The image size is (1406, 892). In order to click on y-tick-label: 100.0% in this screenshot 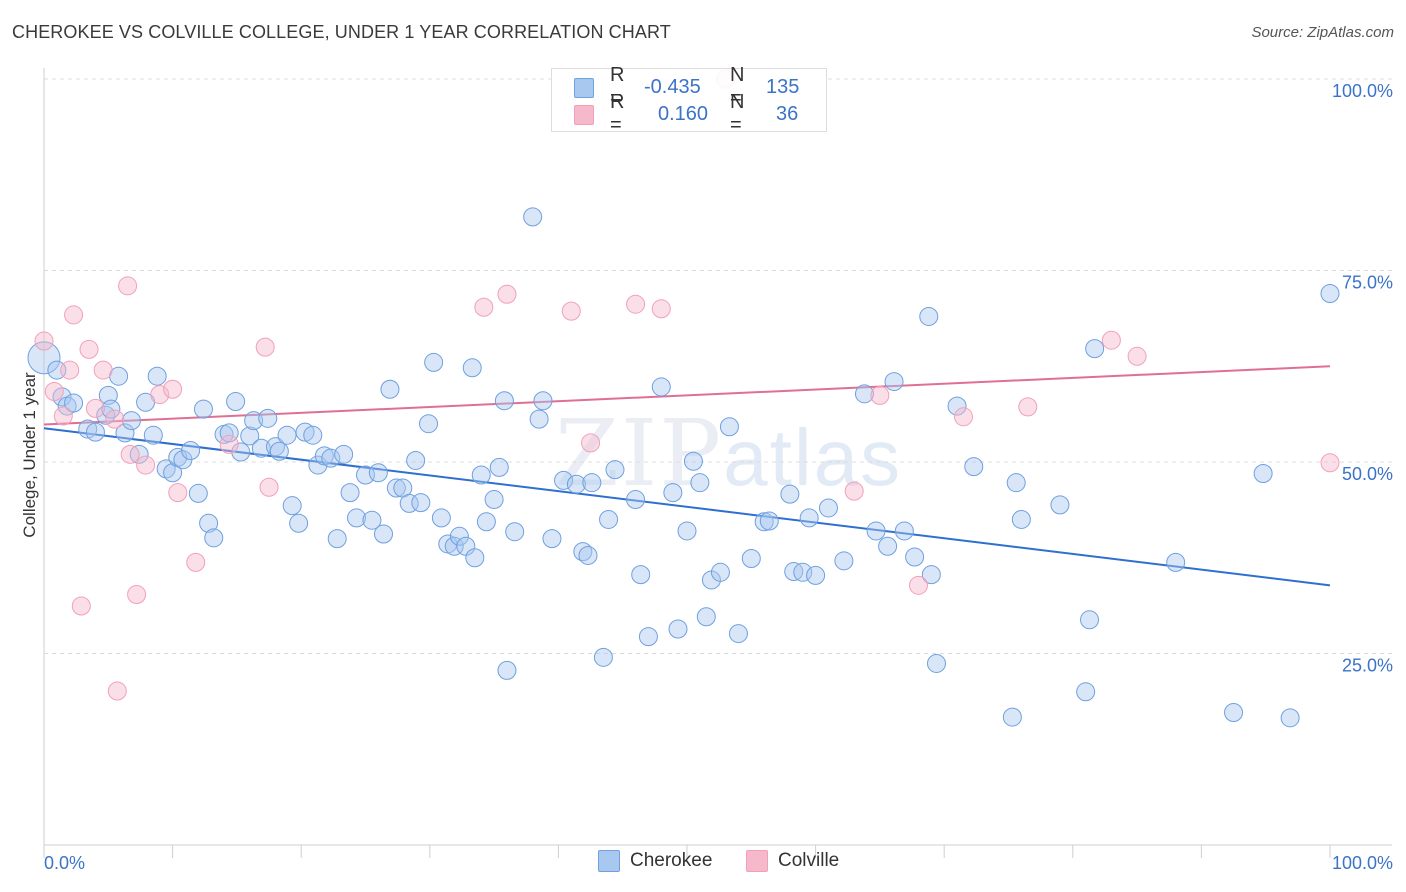, I will do `click(1362, 91)`.